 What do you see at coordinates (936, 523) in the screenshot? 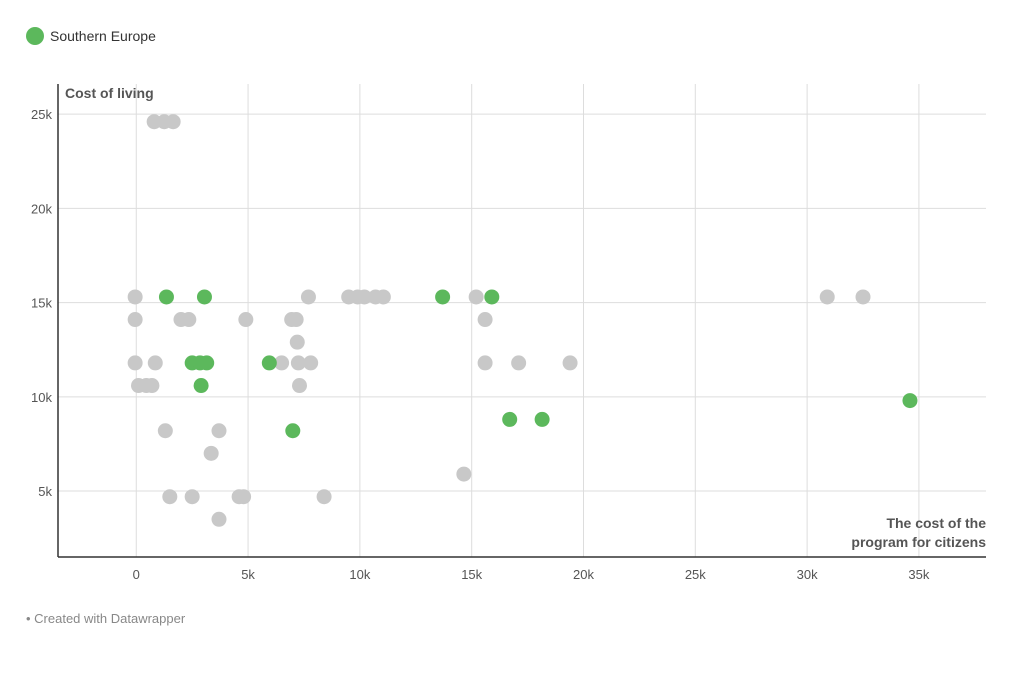
I see `x-axis-title-line: The cost of the` at bounding box center [936, 523].